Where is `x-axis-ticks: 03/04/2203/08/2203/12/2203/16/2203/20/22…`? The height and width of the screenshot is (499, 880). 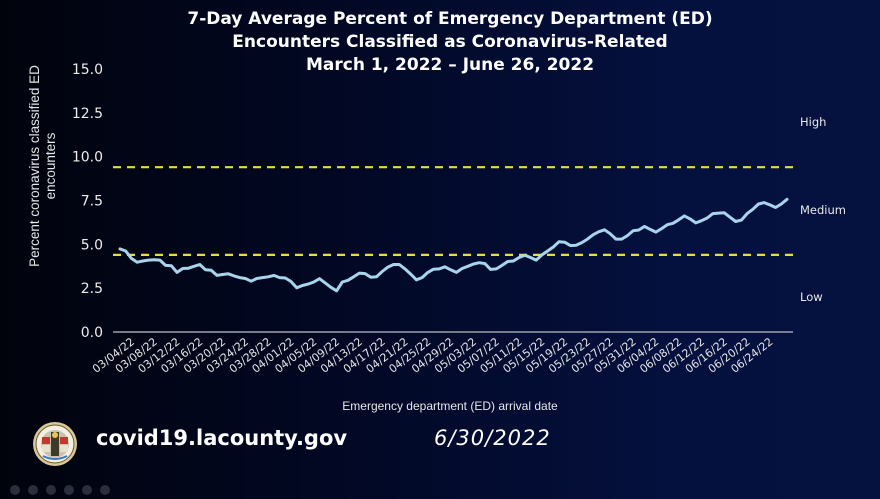 x-axis-ticks: 03/04/2203/08/2203/12/2203/16/2203/20/22… is located at coordinates (432, 355).